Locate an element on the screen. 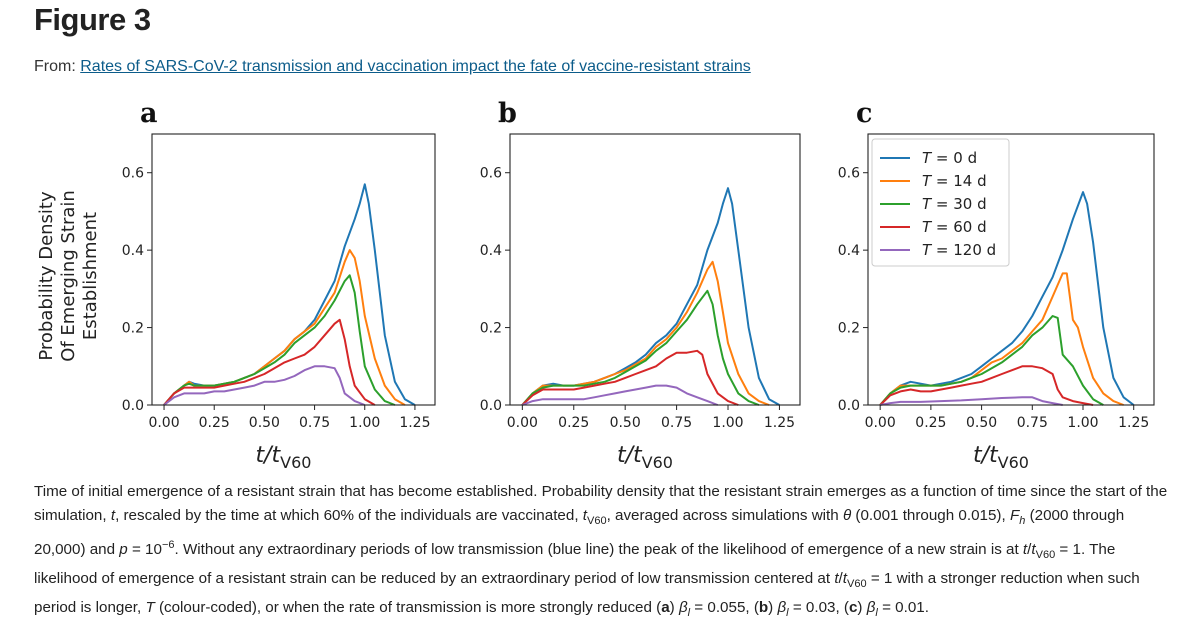 The image size is (1200, 638). caption-run: h is located at coordinates (1022, 521).